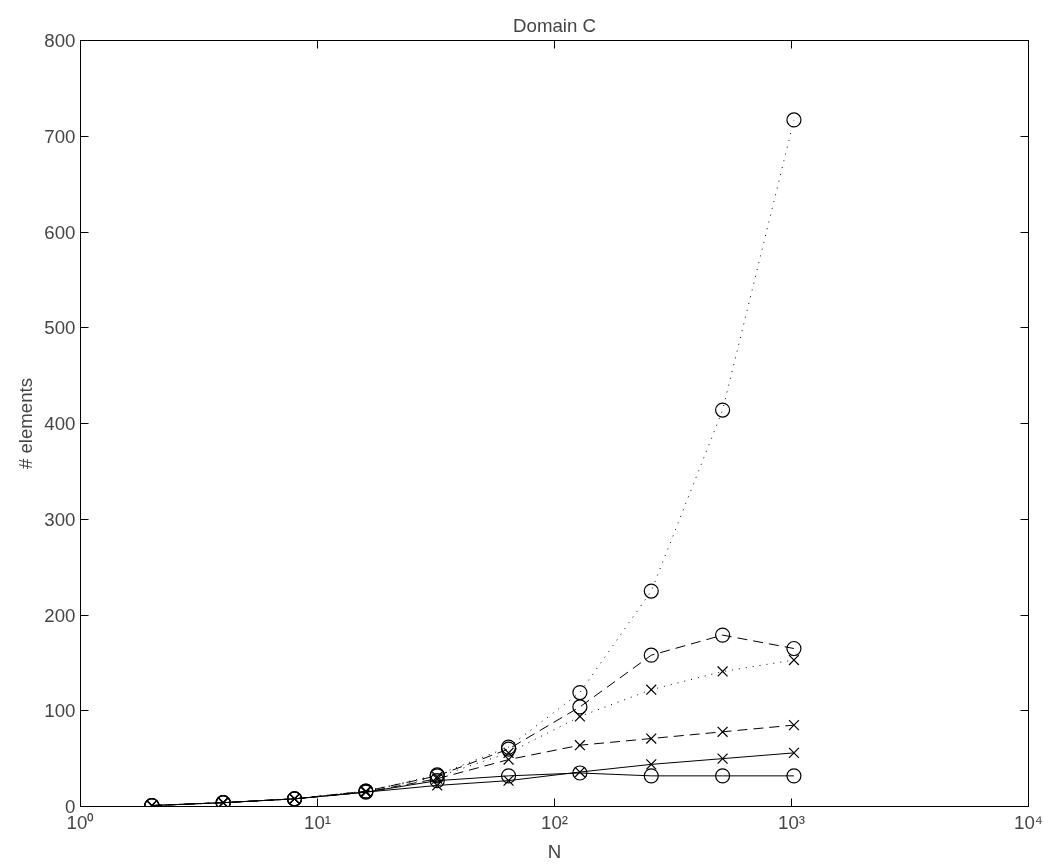  What do you see at coordinates (26, 423) in the screenshot?
I see `y-axis-title: # elements` at bounding box center [26, 423].